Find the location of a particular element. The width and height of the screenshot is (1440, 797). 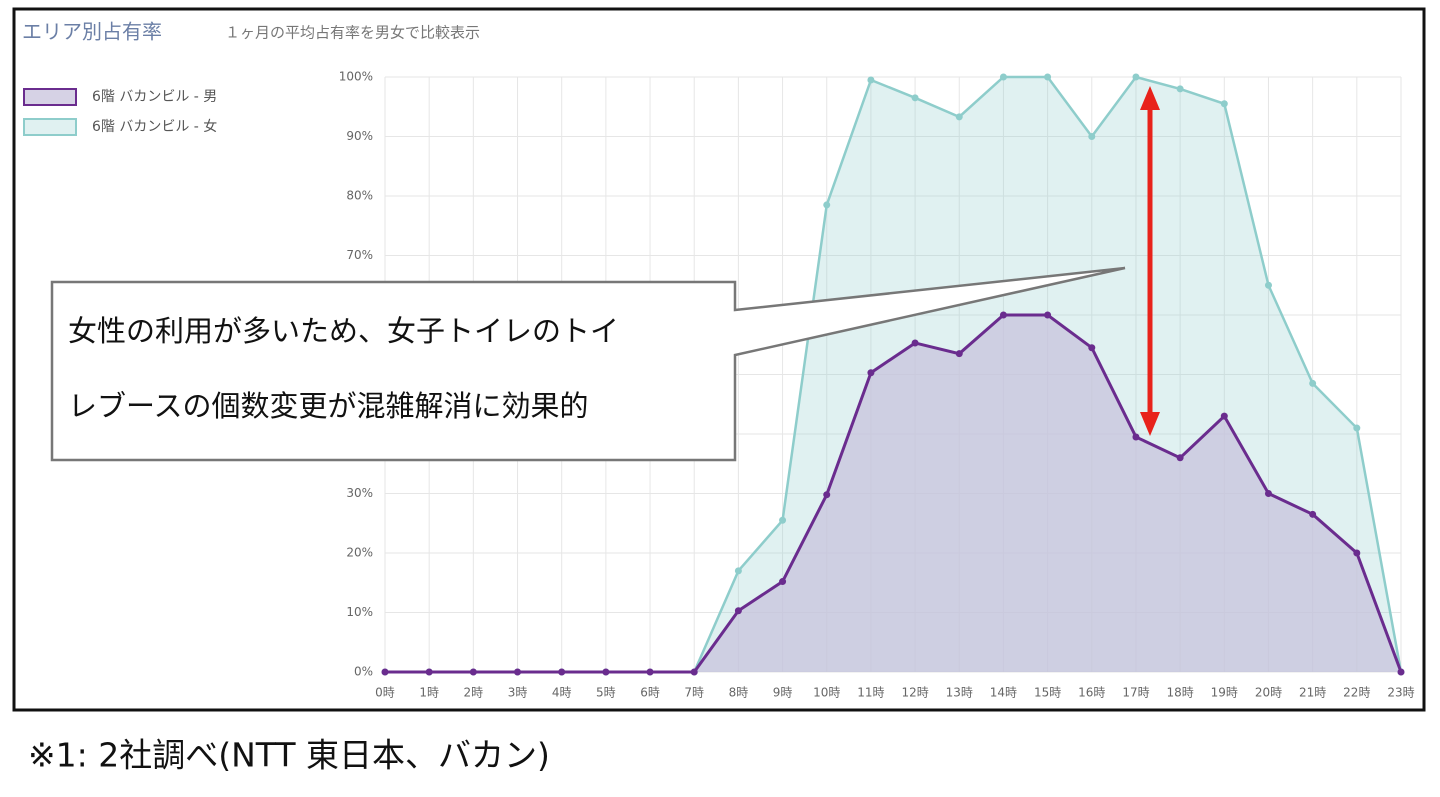

x-tick-label: 22時 is located at coordinates (1356, 693).